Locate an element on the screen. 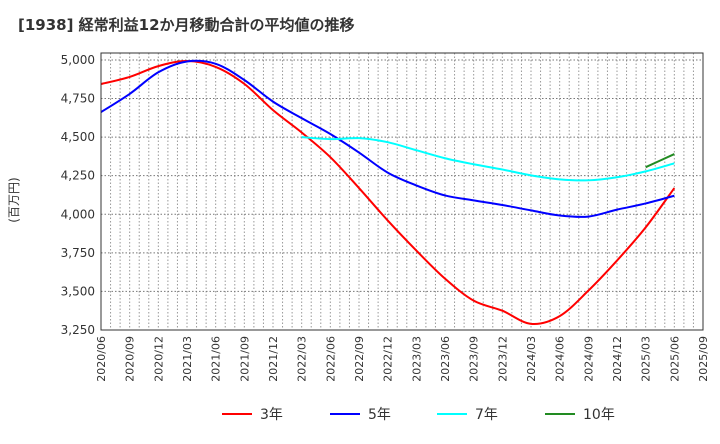  chart-title: [1938] 経常利益12か月移動合計の平均値の推移 is located at coordinates (186, 25).